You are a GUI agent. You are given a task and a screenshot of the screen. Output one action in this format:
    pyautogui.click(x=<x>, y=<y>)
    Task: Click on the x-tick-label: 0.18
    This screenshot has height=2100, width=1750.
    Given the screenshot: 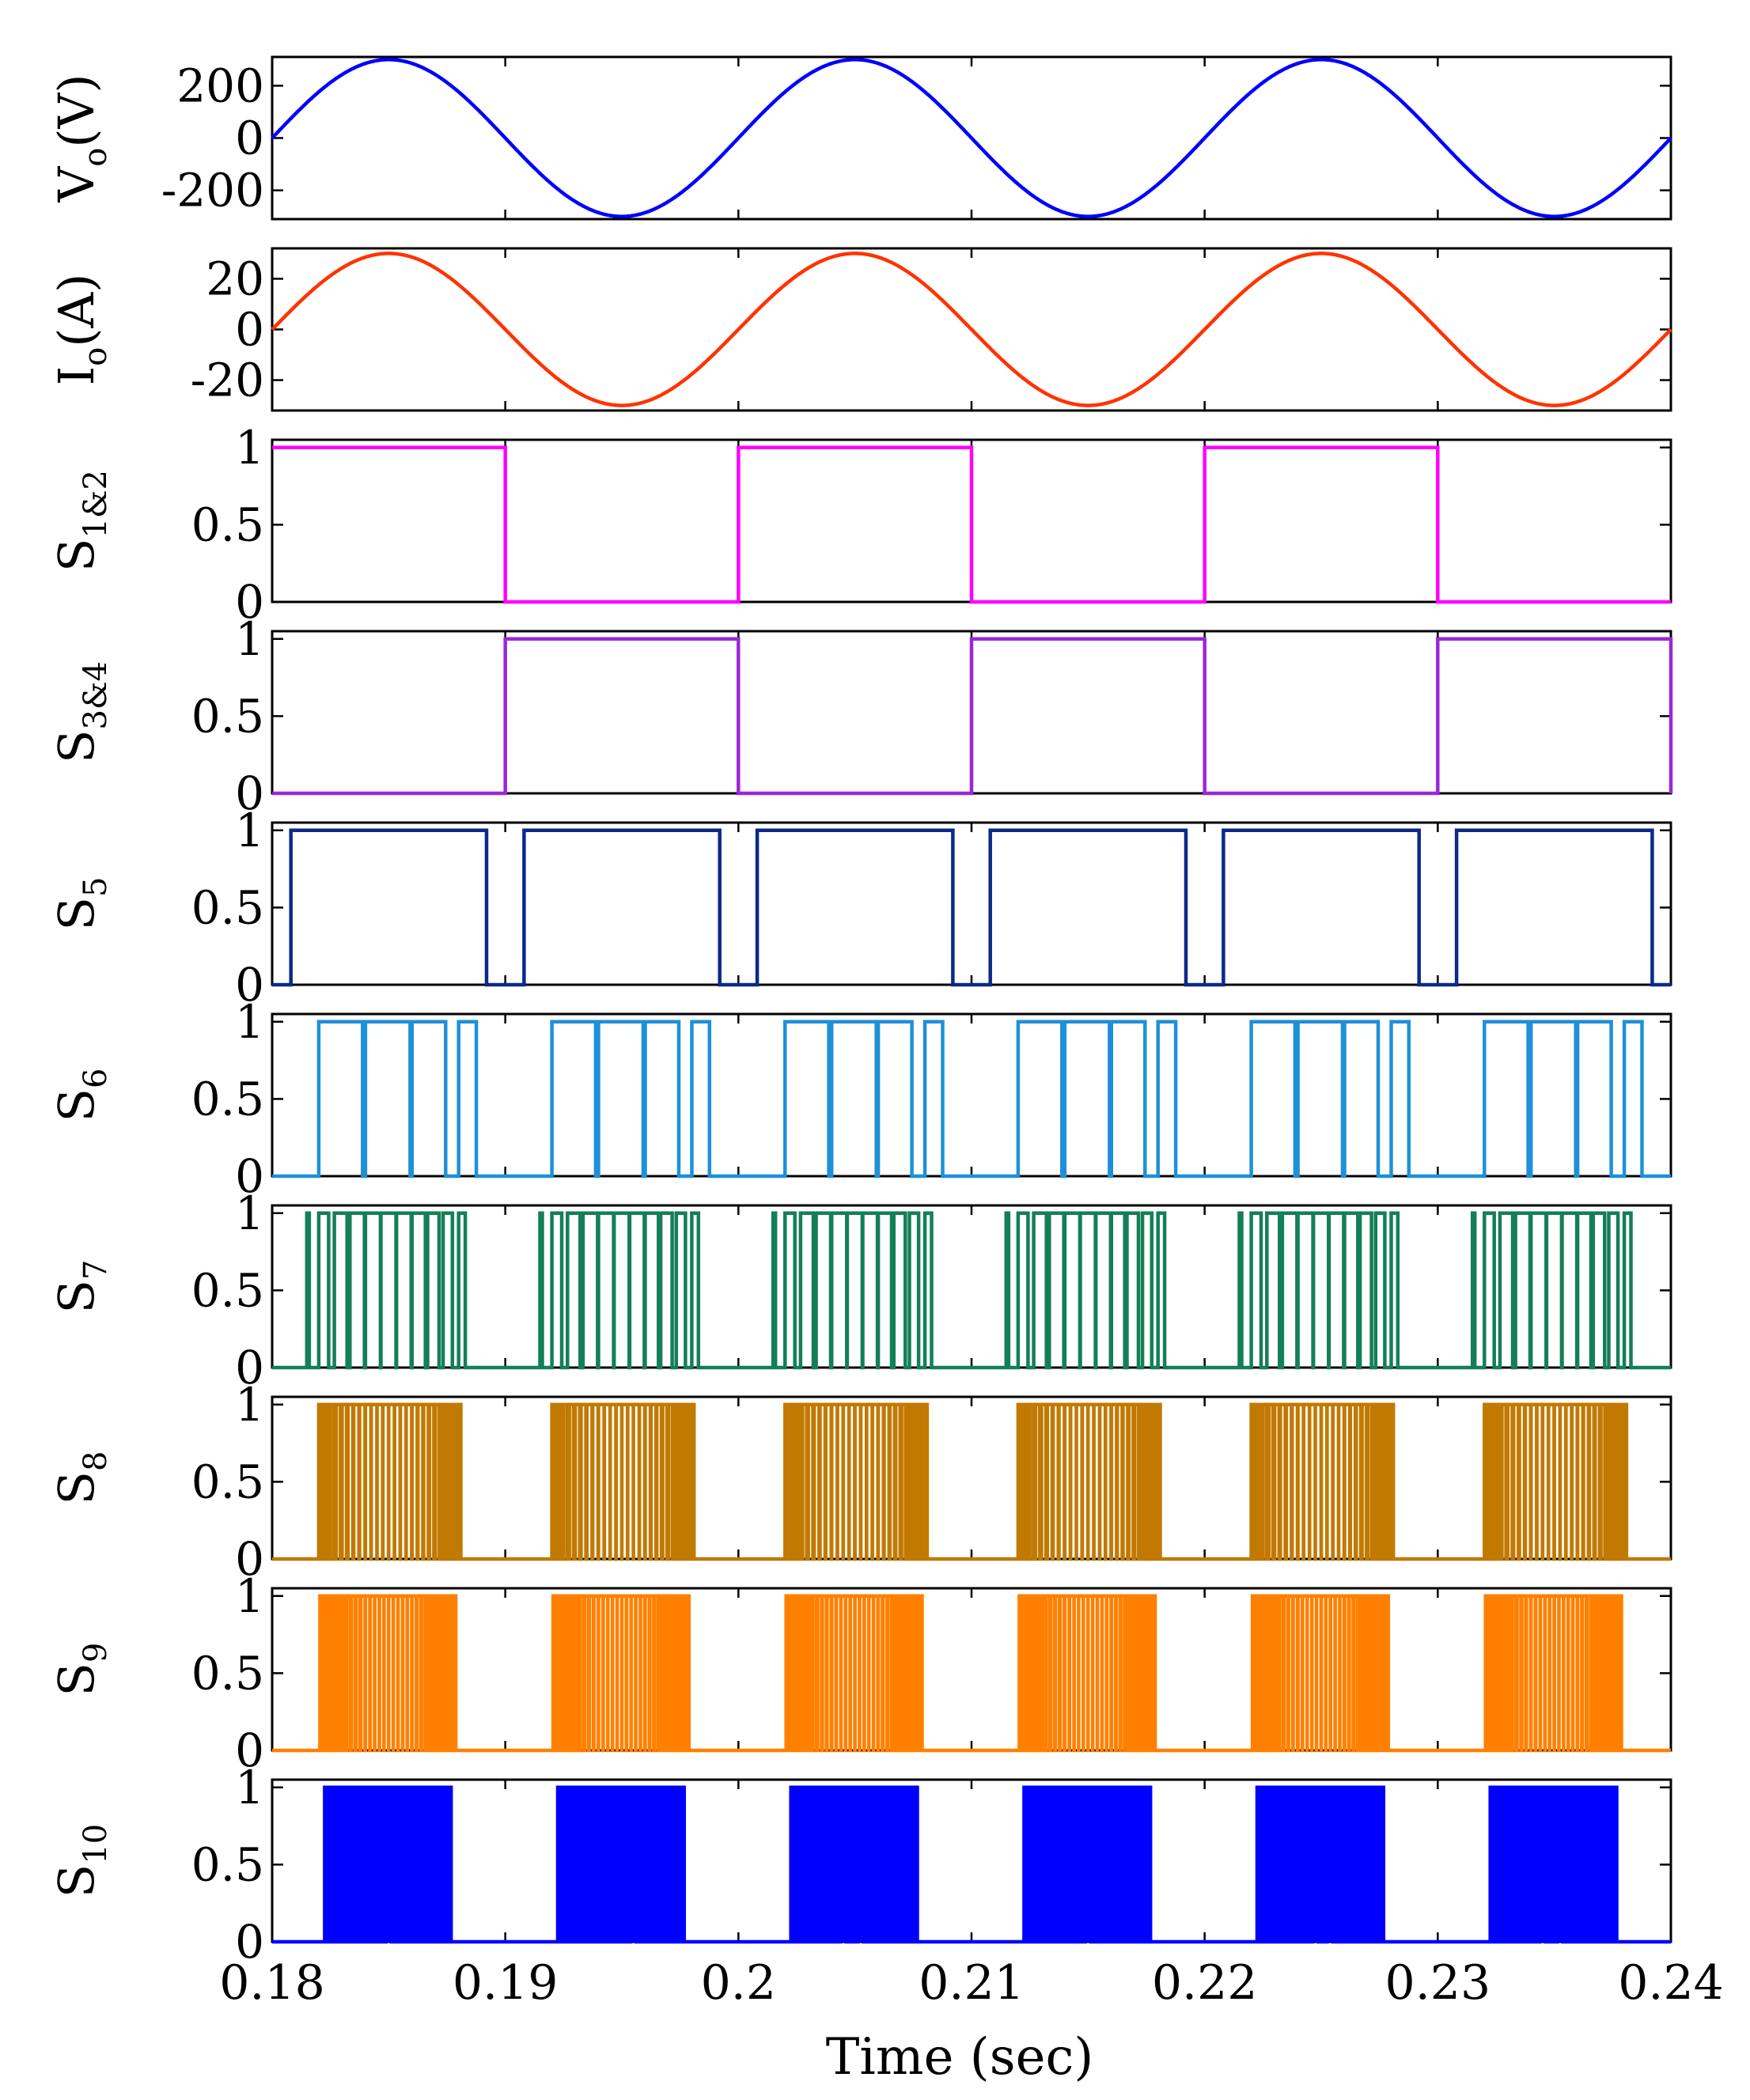 What is the action you would take?
    pyautogui.click(x=272, y=1983)
    